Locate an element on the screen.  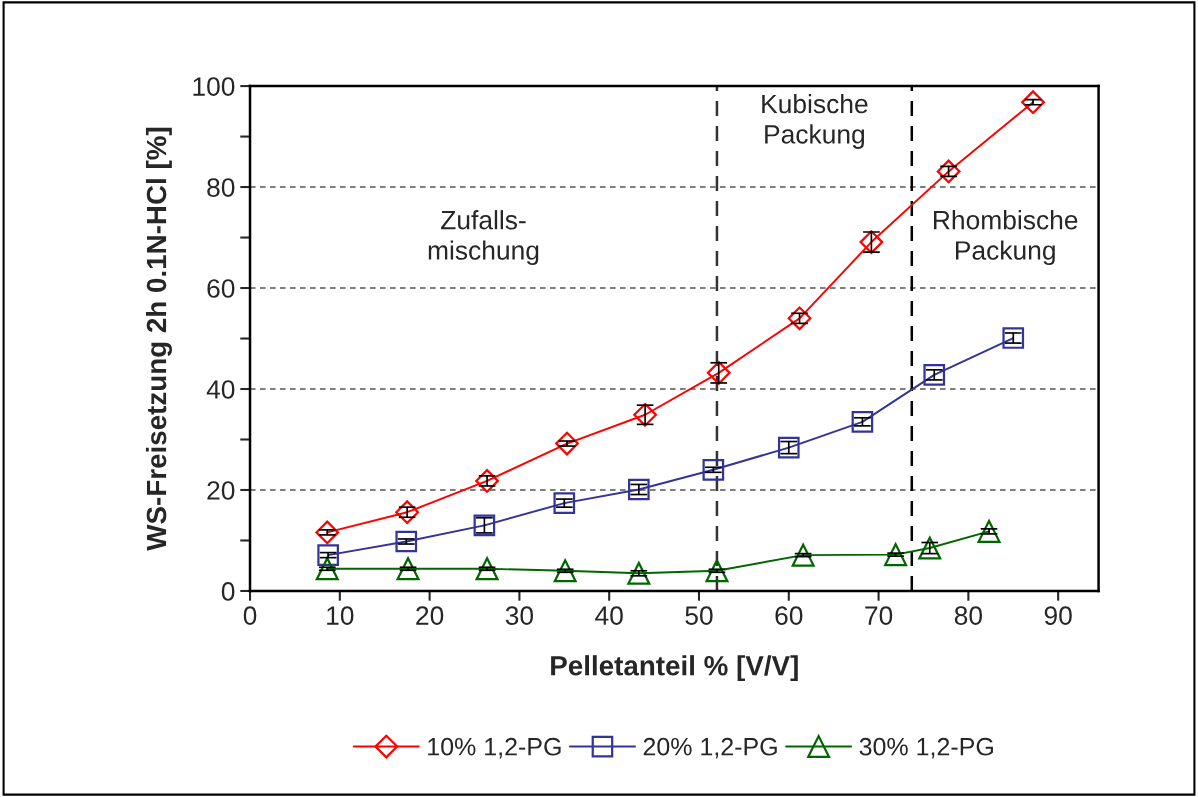
annotation: Kubische Packung is located at coordinates (815, 121).